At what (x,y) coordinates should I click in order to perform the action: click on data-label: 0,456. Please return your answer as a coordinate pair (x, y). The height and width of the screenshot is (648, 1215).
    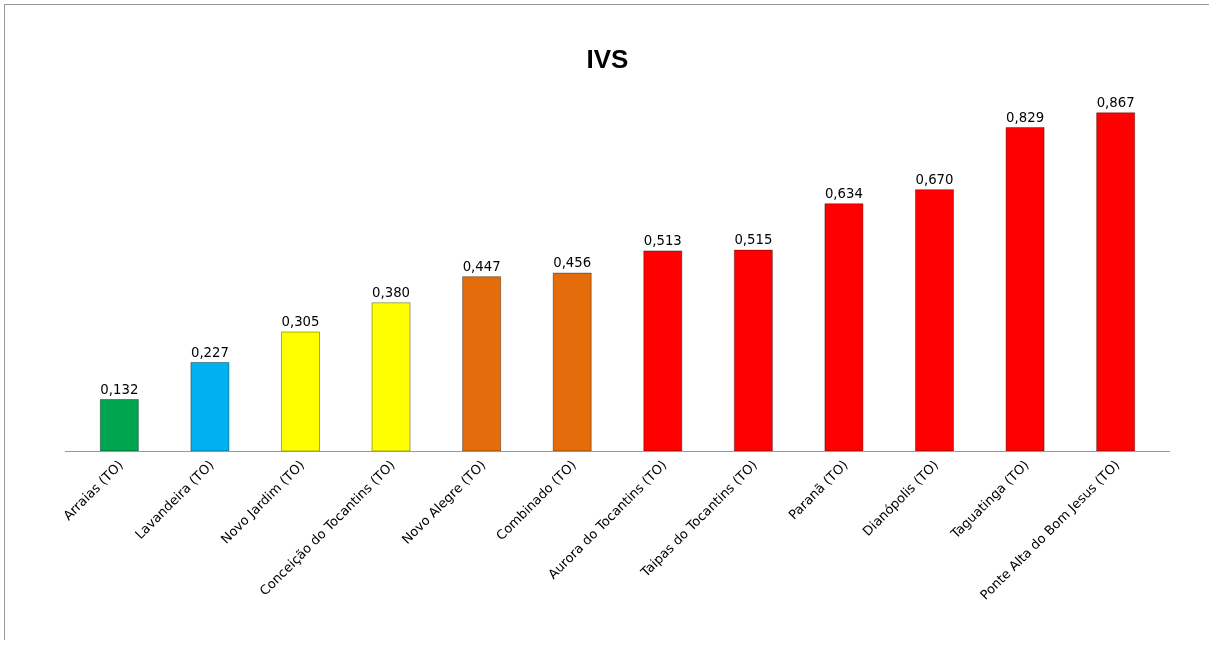
    Looking at the image, I should click on (572, 263).